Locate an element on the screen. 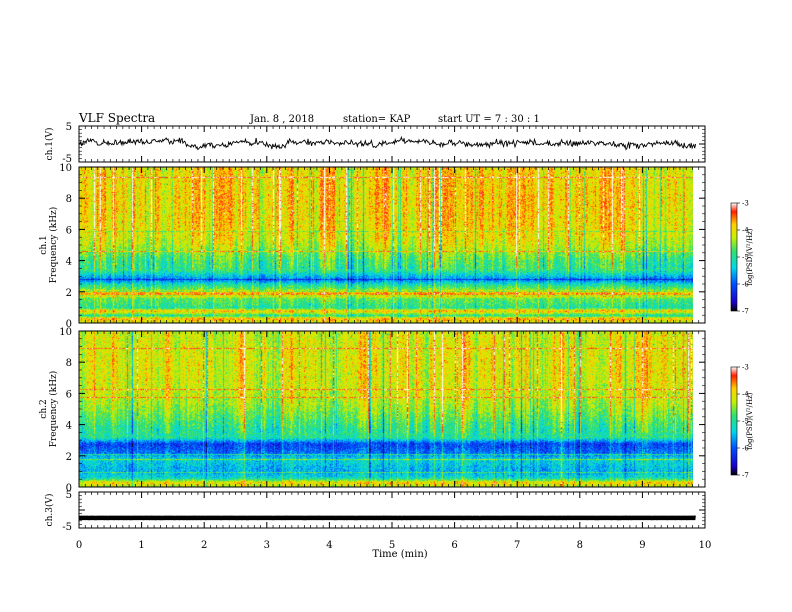 The height and width of the screenshot is (612, 792). header-date: Jan. 8 , 2018 is located at coordinates (281, 119).